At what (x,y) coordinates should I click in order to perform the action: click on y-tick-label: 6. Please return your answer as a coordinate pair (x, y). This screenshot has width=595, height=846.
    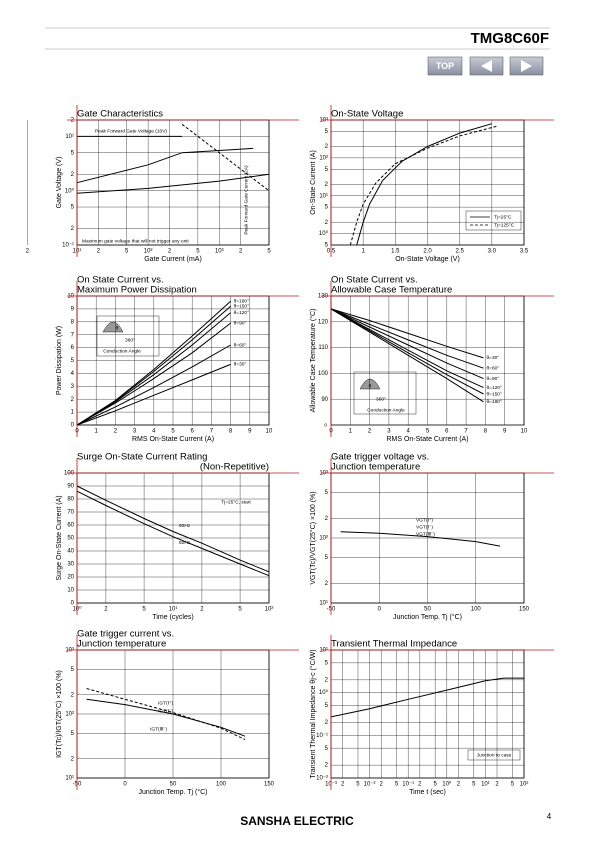
    Looking at the image, I should click on (73, 348).